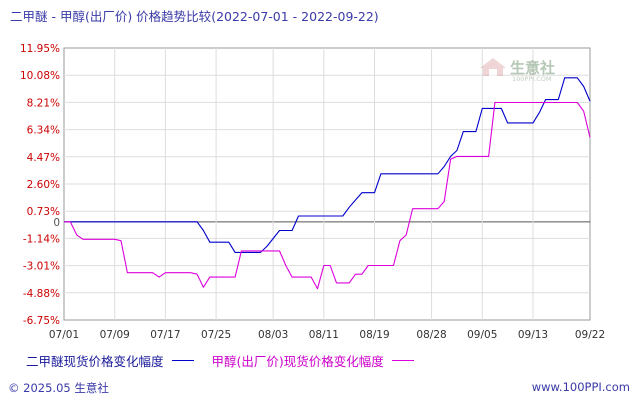 This screenshot has height=400, width=640. Describe the element at coordinates (402, 360) in the screenshot. I see `legend-swatch-series2` at that location.